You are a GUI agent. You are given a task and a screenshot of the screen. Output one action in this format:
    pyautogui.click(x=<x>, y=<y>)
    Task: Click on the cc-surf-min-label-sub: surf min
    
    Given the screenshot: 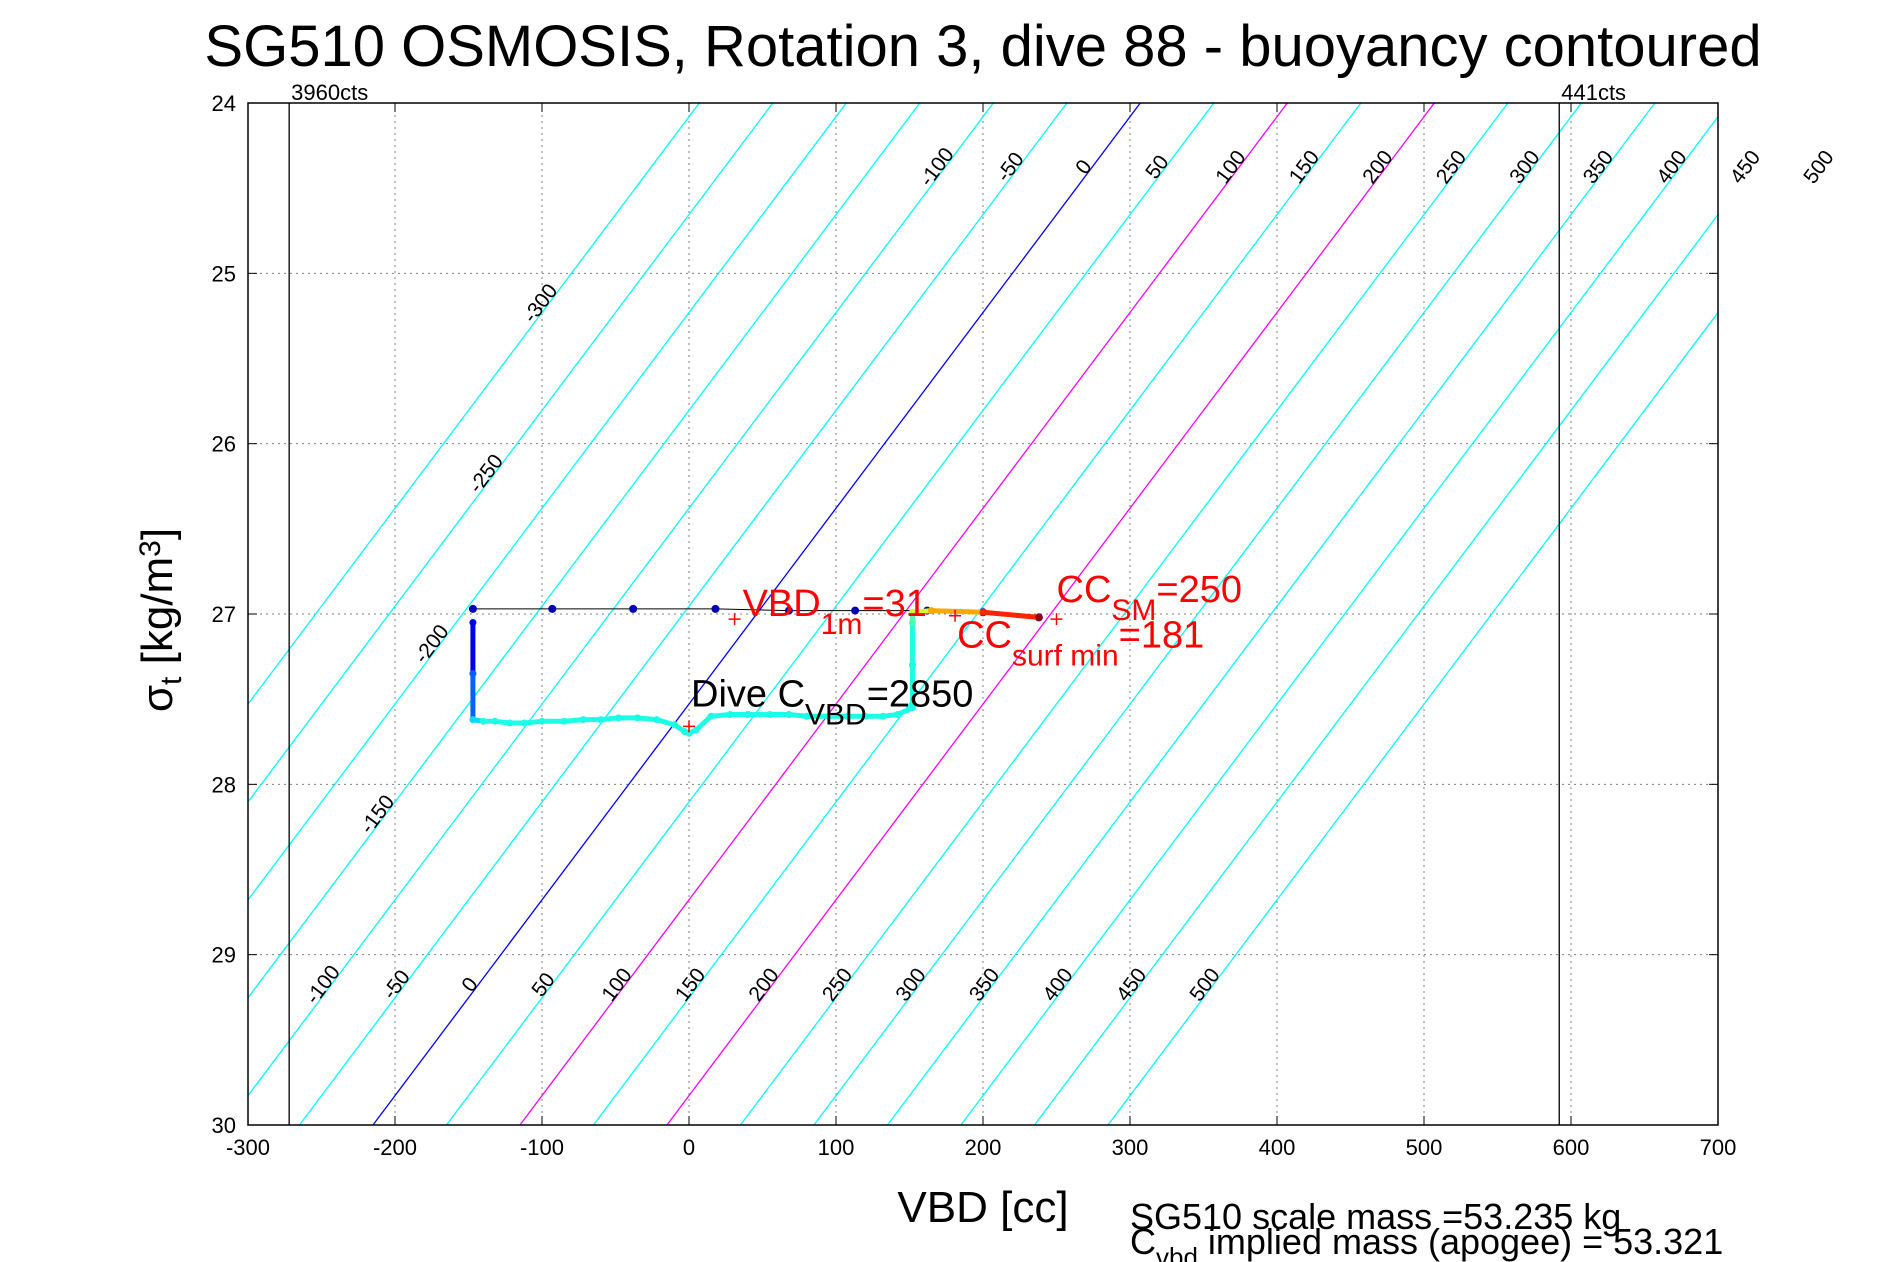 What is the action you would take?
    pyautogui.click(x=1065, y=656)
    